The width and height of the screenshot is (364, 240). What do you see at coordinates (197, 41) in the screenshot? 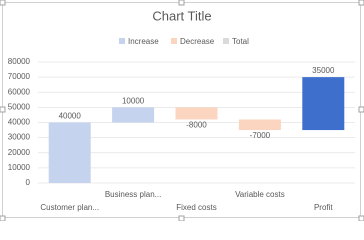
I see `legend-label: Decrease` at bounding box center [197, 41].